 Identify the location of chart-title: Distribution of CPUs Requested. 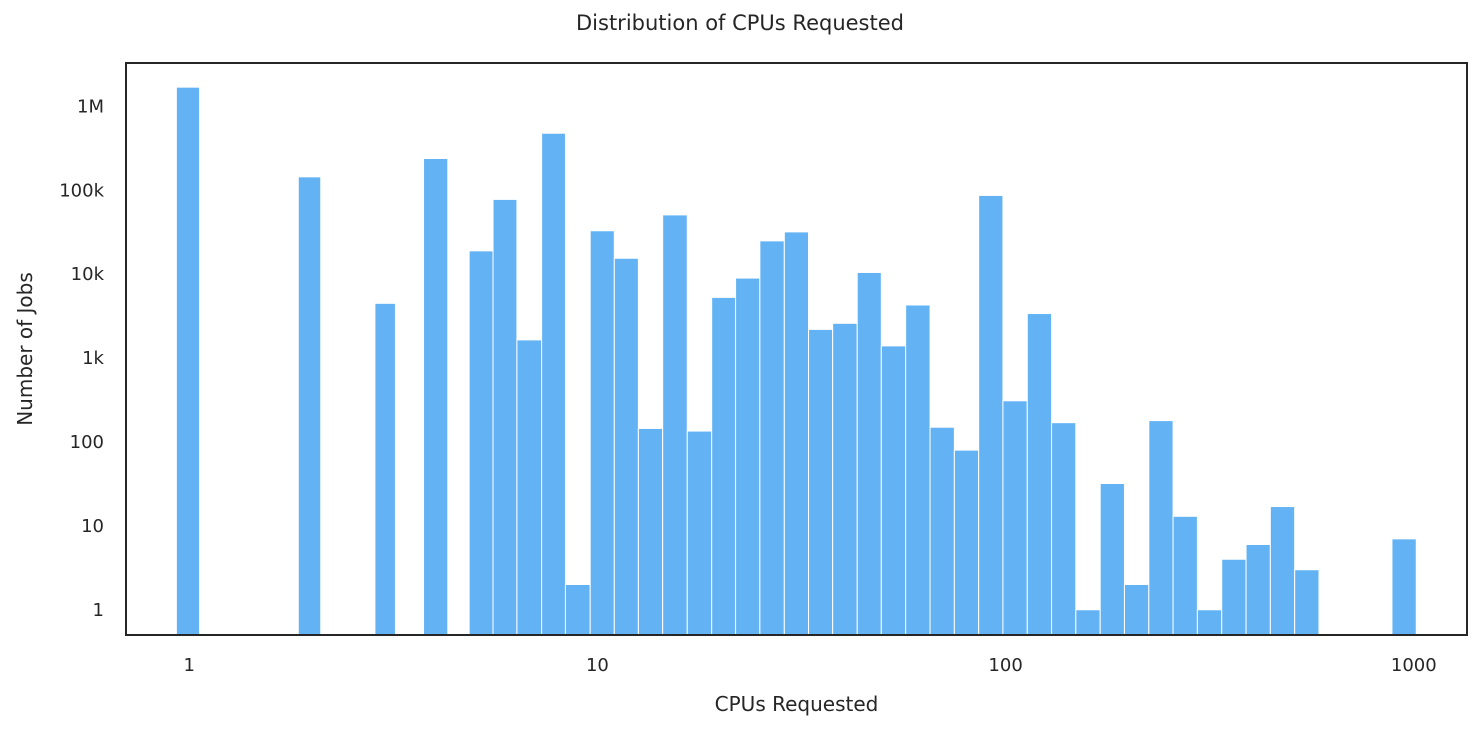
(740, 23).